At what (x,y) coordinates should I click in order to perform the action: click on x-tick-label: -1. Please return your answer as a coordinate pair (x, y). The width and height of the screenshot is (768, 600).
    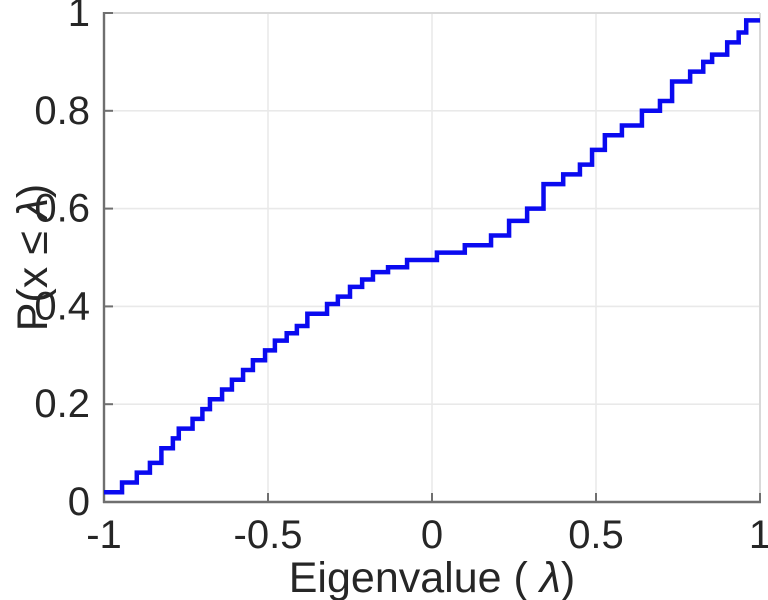
    Looking at the image, I should click on (104, 535).